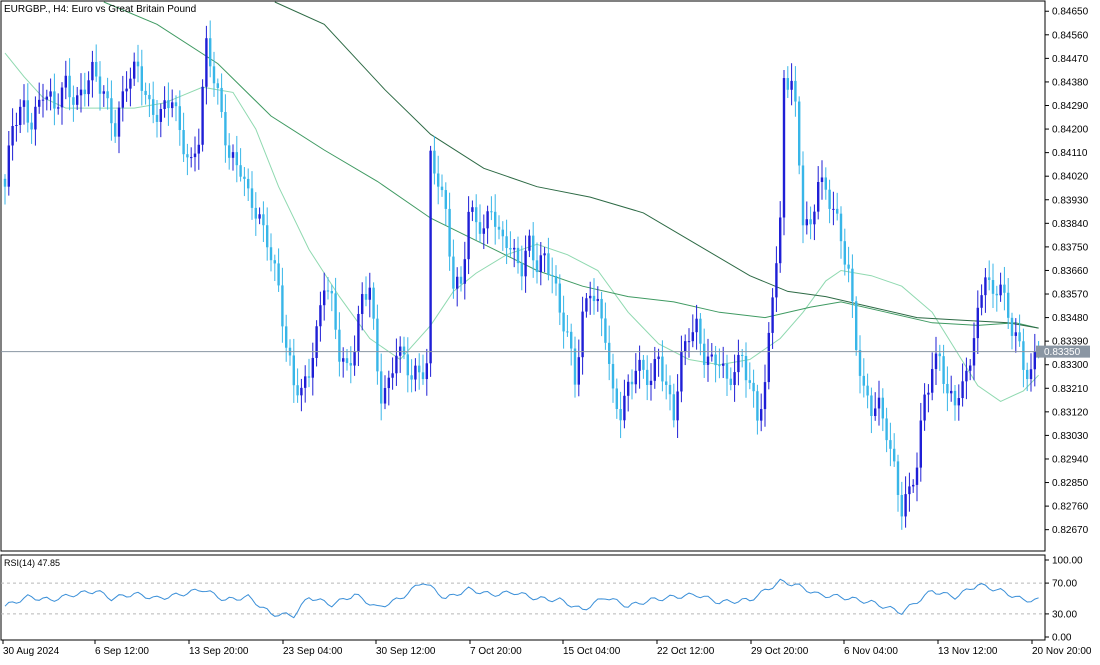 This screenshot has width=1100, height=665. Describe the element at coordinates (496, 651) in the screenshot. I see `time-tick-label: 7 Oct 20:00` at that location.